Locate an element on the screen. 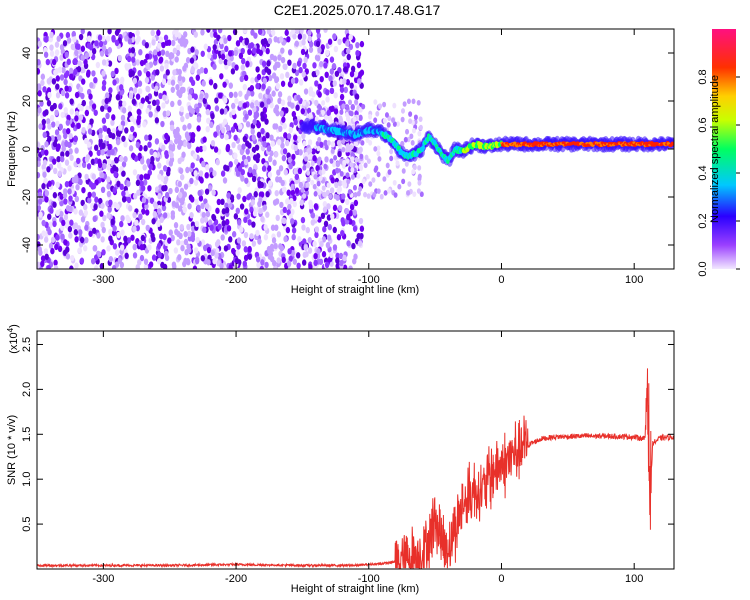 The width and height of the screenshot is (750, 600). figure-title: C2E1.2025.070.17.48.G17 is located at coordinates (357, 10).